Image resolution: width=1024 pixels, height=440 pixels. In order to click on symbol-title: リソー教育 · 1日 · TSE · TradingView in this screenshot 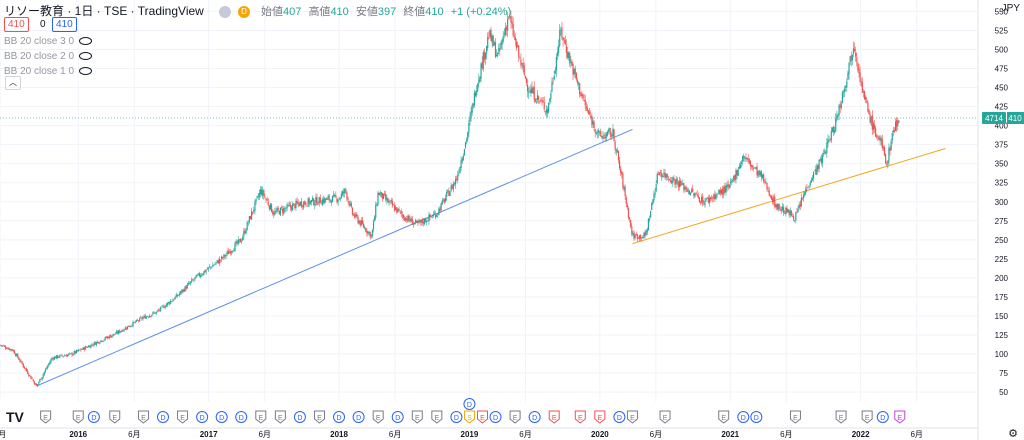, I will do `click(104, 11)`.